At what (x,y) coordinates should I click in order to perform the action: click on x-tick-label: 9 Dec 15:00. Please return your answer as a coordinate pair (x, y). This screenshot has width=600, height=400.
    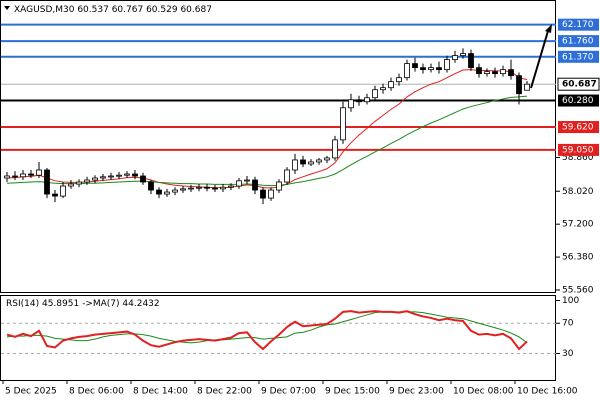
    Looking at the image, I should click on (352, 392).